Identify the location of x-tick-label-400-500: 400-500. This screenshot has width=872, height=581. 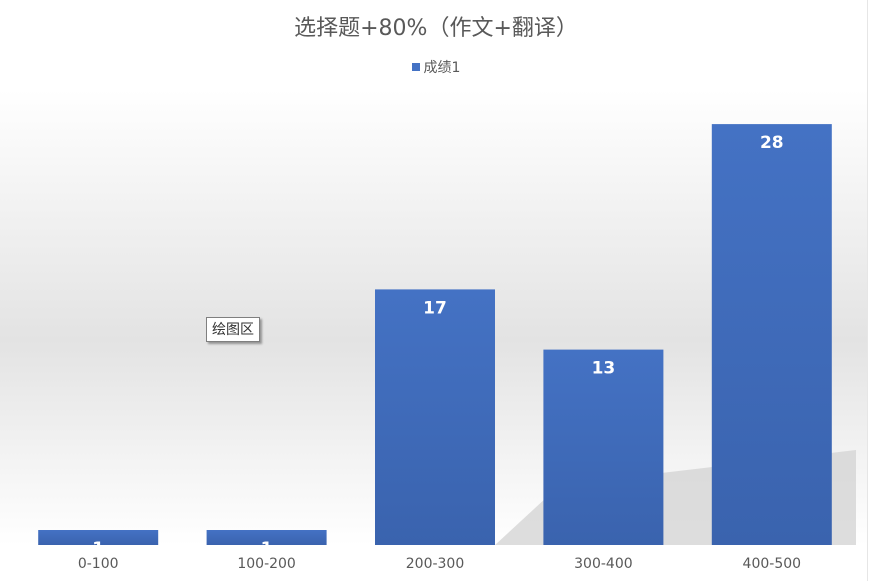
(772, 564).